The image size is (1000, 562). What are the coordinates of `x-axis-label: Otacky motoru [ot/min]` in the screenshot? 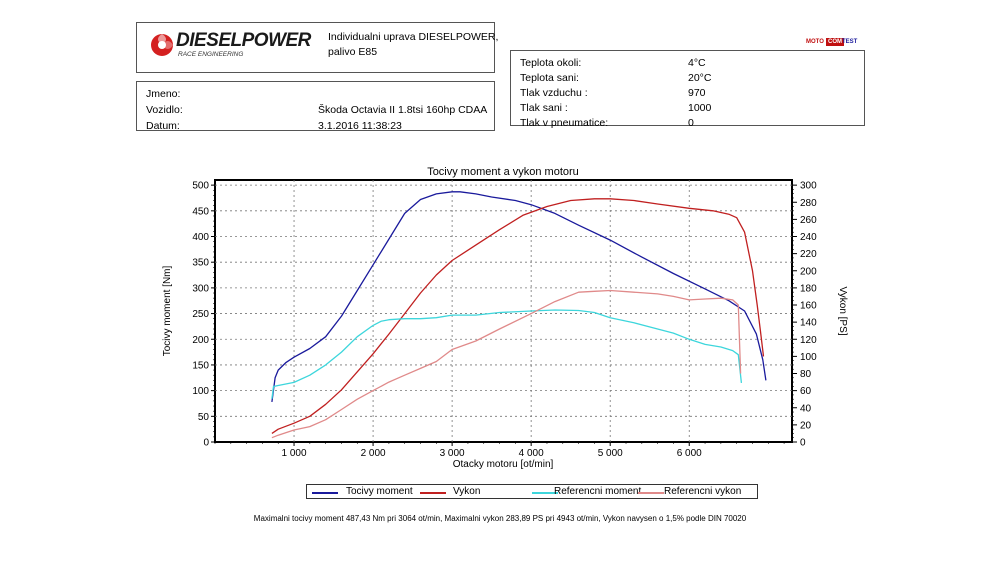 It's located at (503, 464).